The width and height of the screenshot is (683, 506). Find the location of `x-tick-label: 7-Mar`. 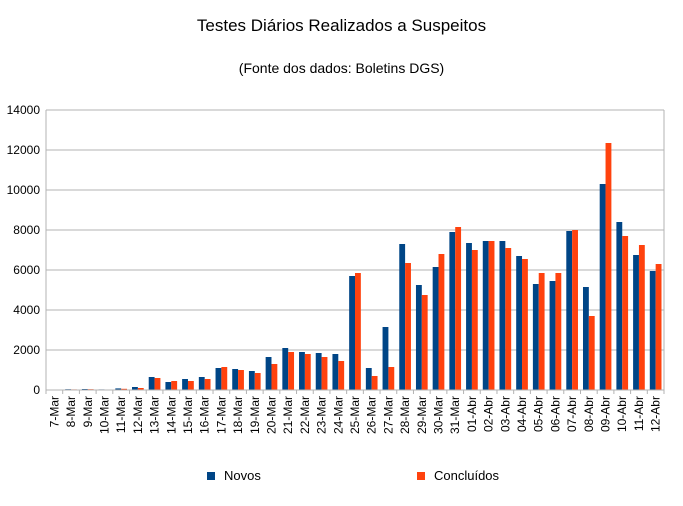

x-tick-label: 7-Mar is located at coordinates (54, 411).